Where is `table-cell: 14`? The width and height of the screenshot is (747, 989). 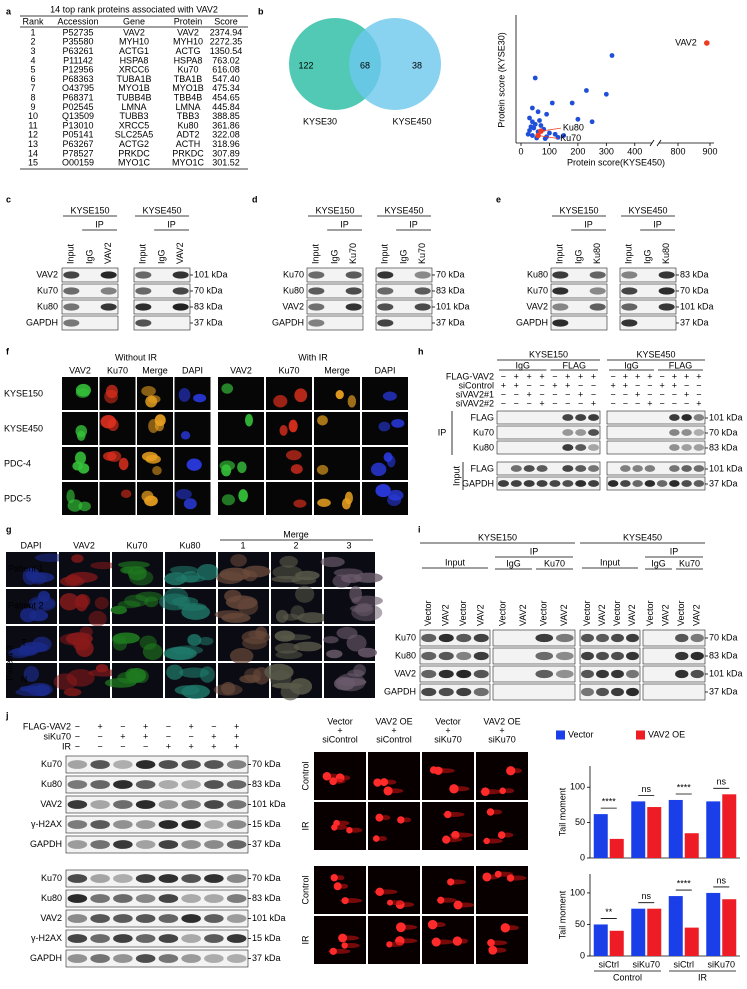 table-cell: 14 is located at coordinates (33, 153).